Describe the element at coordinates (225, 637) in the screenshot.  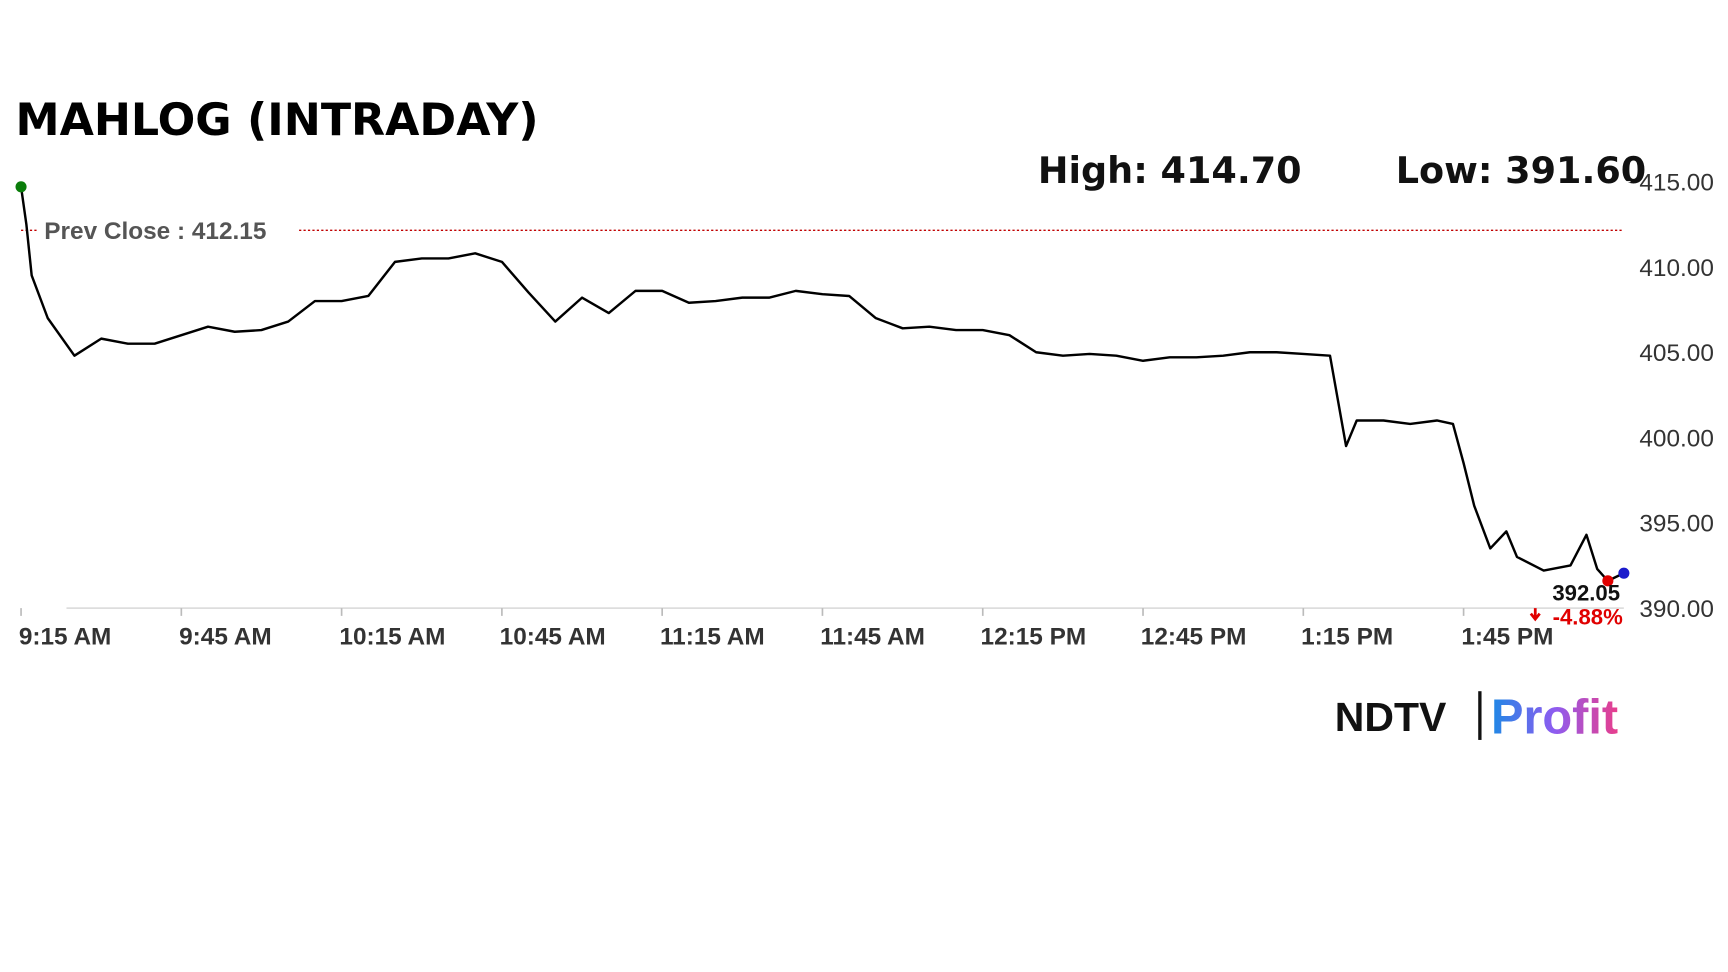
I see `x-tick-label: 9:45 AM` at that location.